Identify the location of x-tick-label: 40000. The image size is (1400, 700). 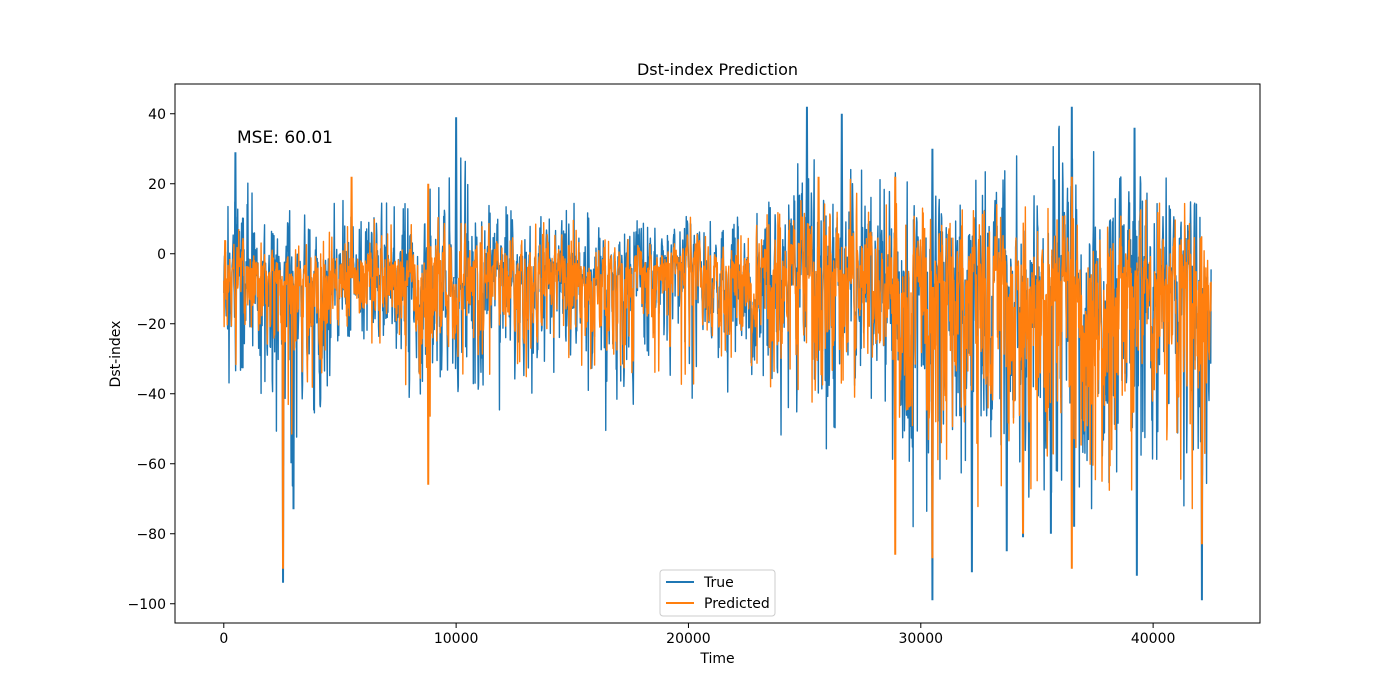
(1153, 639).